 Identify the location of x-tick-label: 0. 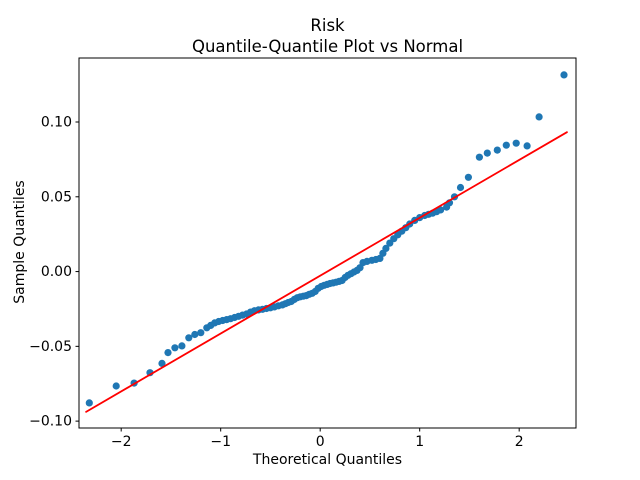
(320, 442).